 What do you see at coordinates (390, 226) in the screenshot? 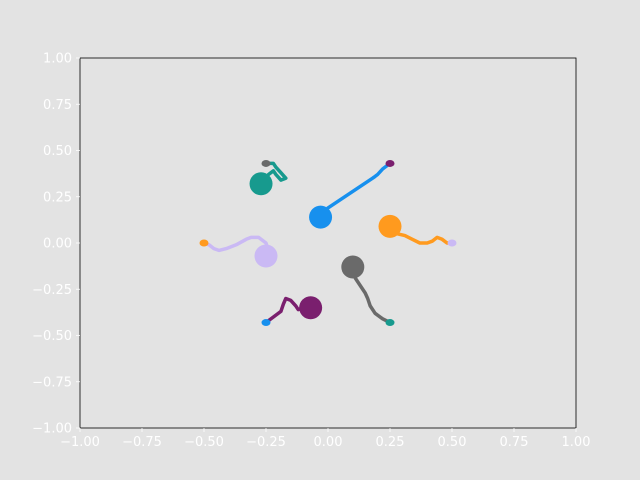
I see `series-6-end-marker` at bounding box center [390, 226].